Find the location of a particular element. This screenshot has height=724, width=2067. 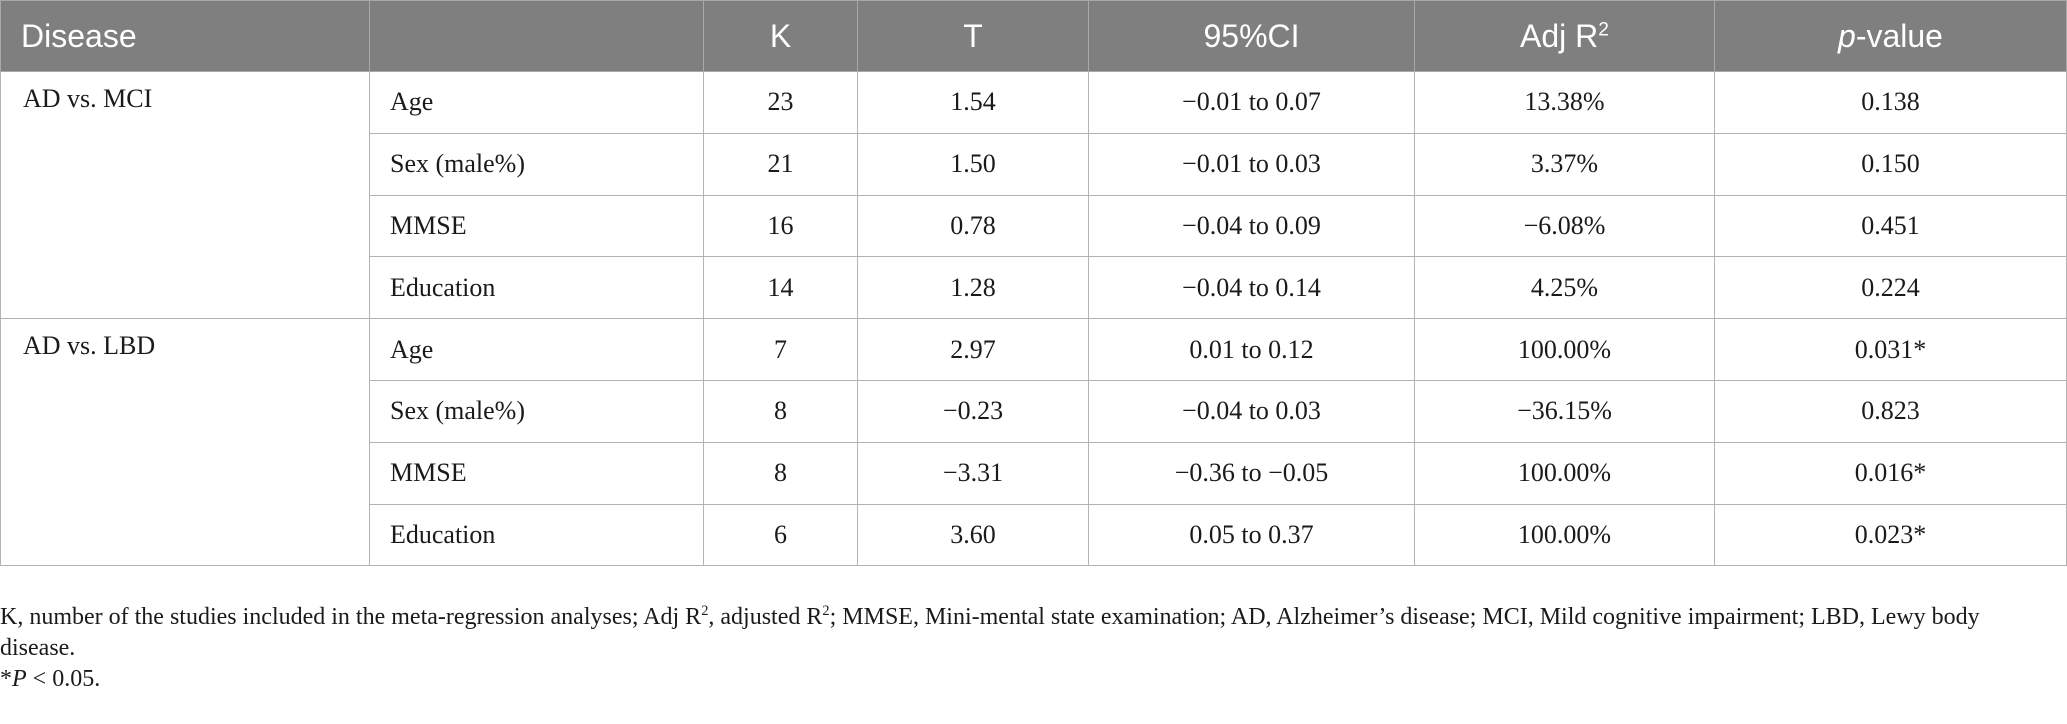

t-cell: −3.31 is located at coordinates (973, 473).